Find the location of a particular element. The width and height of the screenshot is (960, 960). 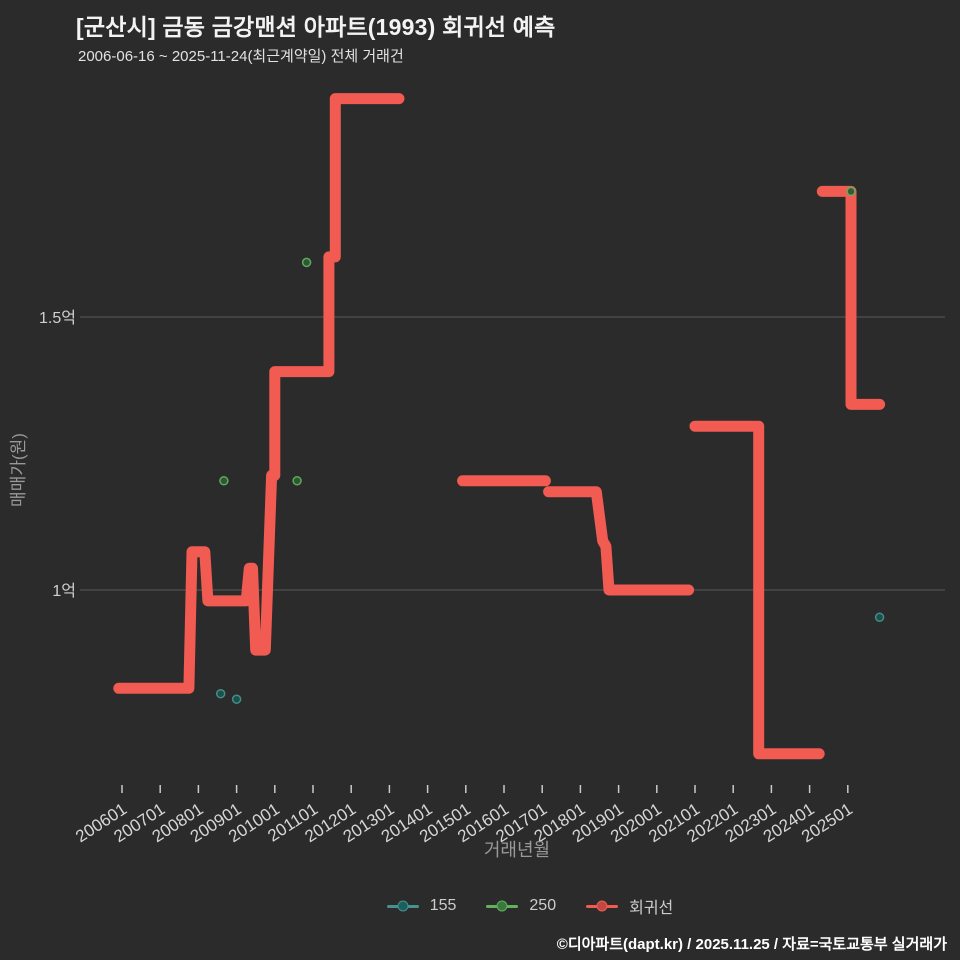

y-axis-title: 매매가(원) is located at coordinates (18, 470).